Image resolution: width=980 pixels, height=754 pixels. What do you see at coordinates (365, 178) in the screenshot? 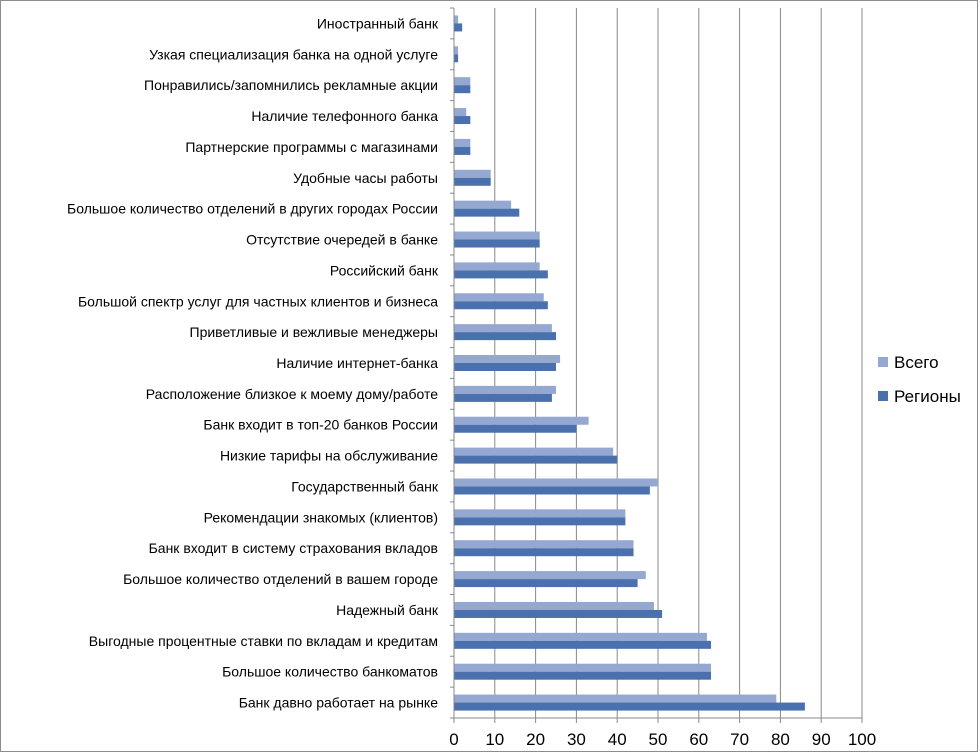
I see `category-label: Удобные часы работы` at bounding box center [365, 178].